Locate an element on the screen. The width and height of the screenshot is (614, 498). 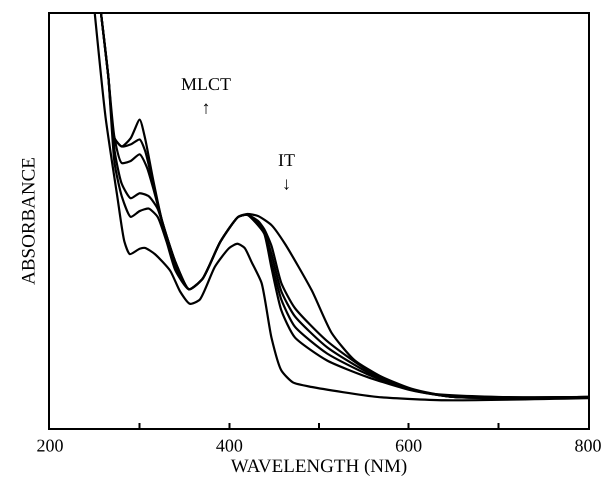
y-axis-title: ABSORBANCE is located at coordinates (29, 221).